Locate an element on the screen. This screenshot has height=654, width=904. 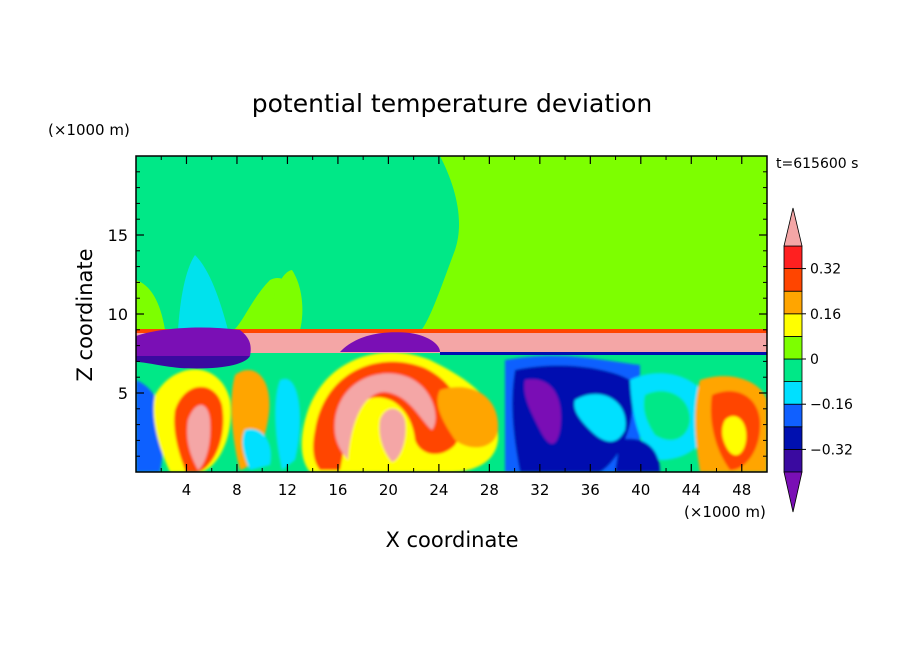
y-axis-label: Z coordinate is located at coordinates (85, 314).